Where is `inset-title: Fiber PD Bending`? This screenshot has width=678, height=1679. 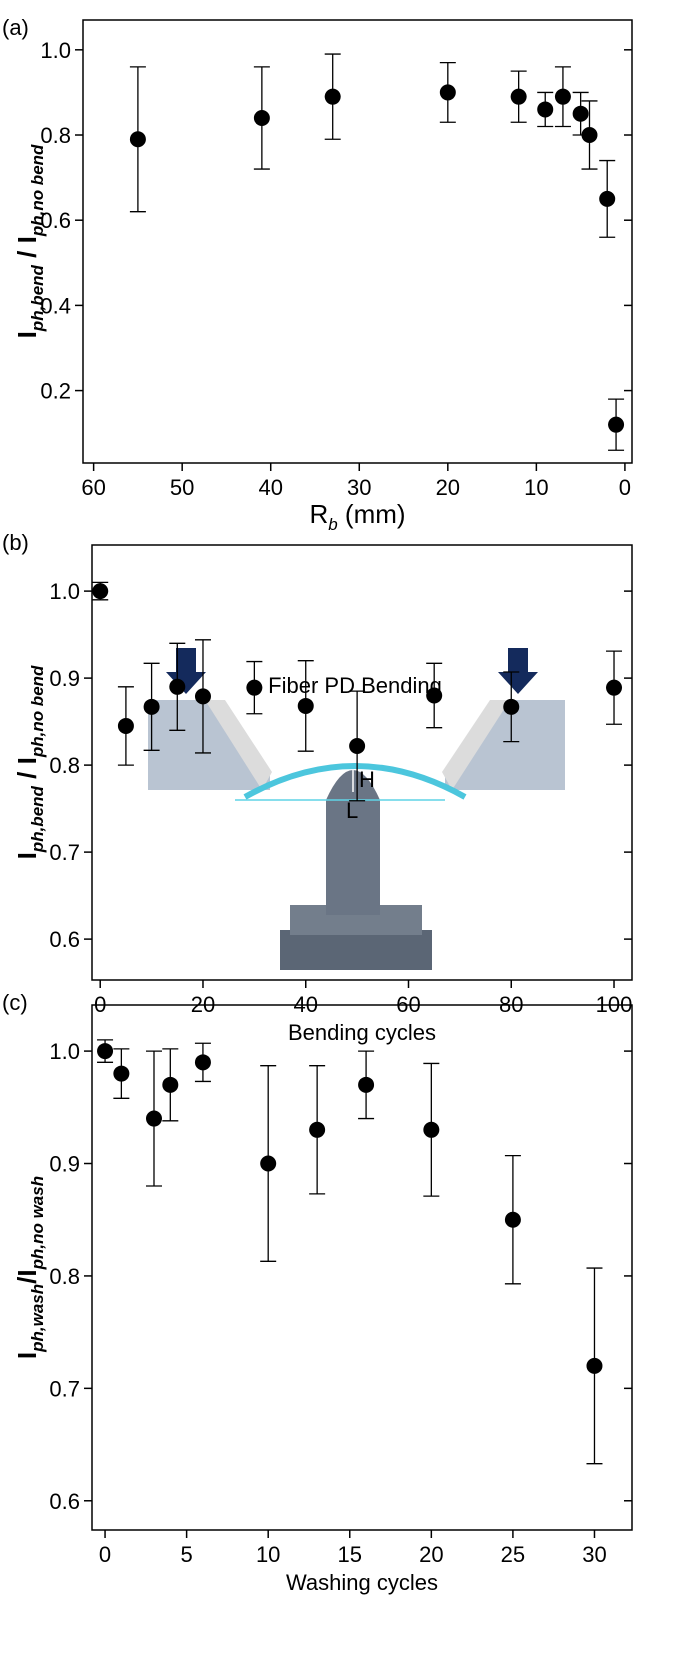 inset-title: Fiber PD Bending is located at coordinates (355, 685).